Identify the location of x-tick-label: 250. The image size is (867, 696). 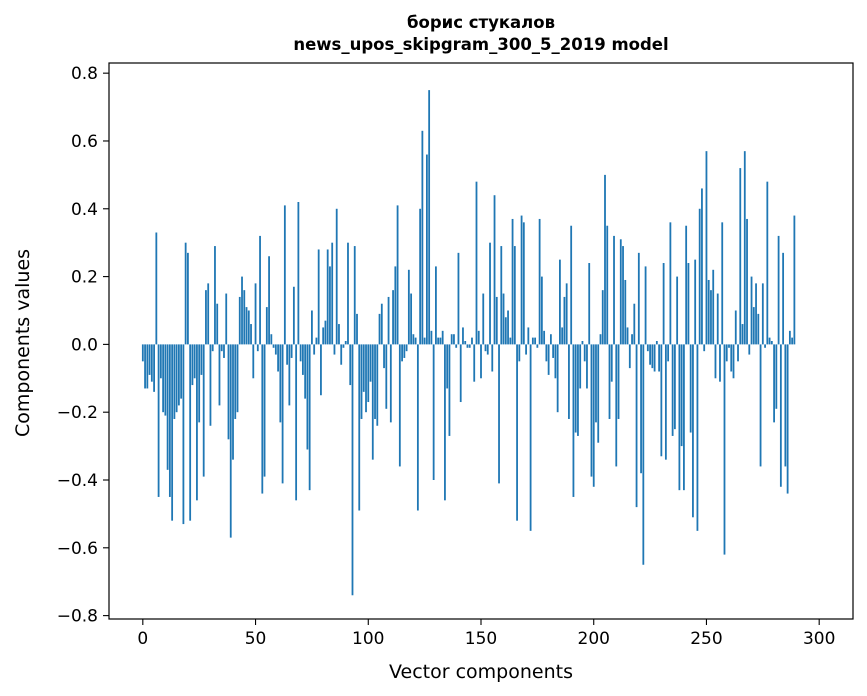
(706, 639).